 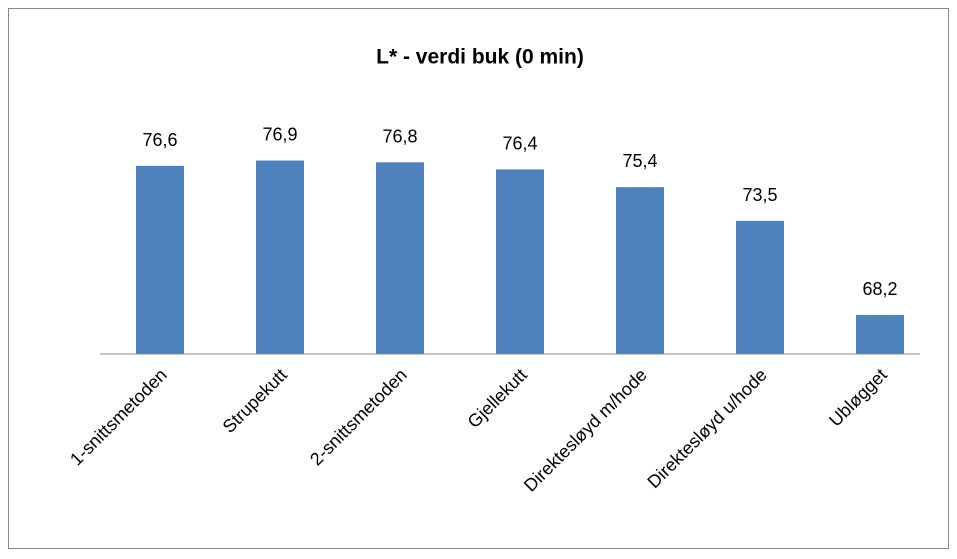 I want to click on data-label: 76,8, so click(x=399, y=136).